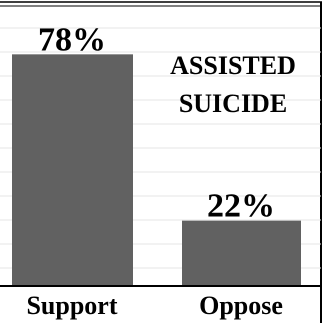 Image resolution: width=322 pixels, height=323 pixels. Describe the element at coordinates (233, 103) in the screenshot. I see `chart-title-line-2: SUICIDE` at that location.